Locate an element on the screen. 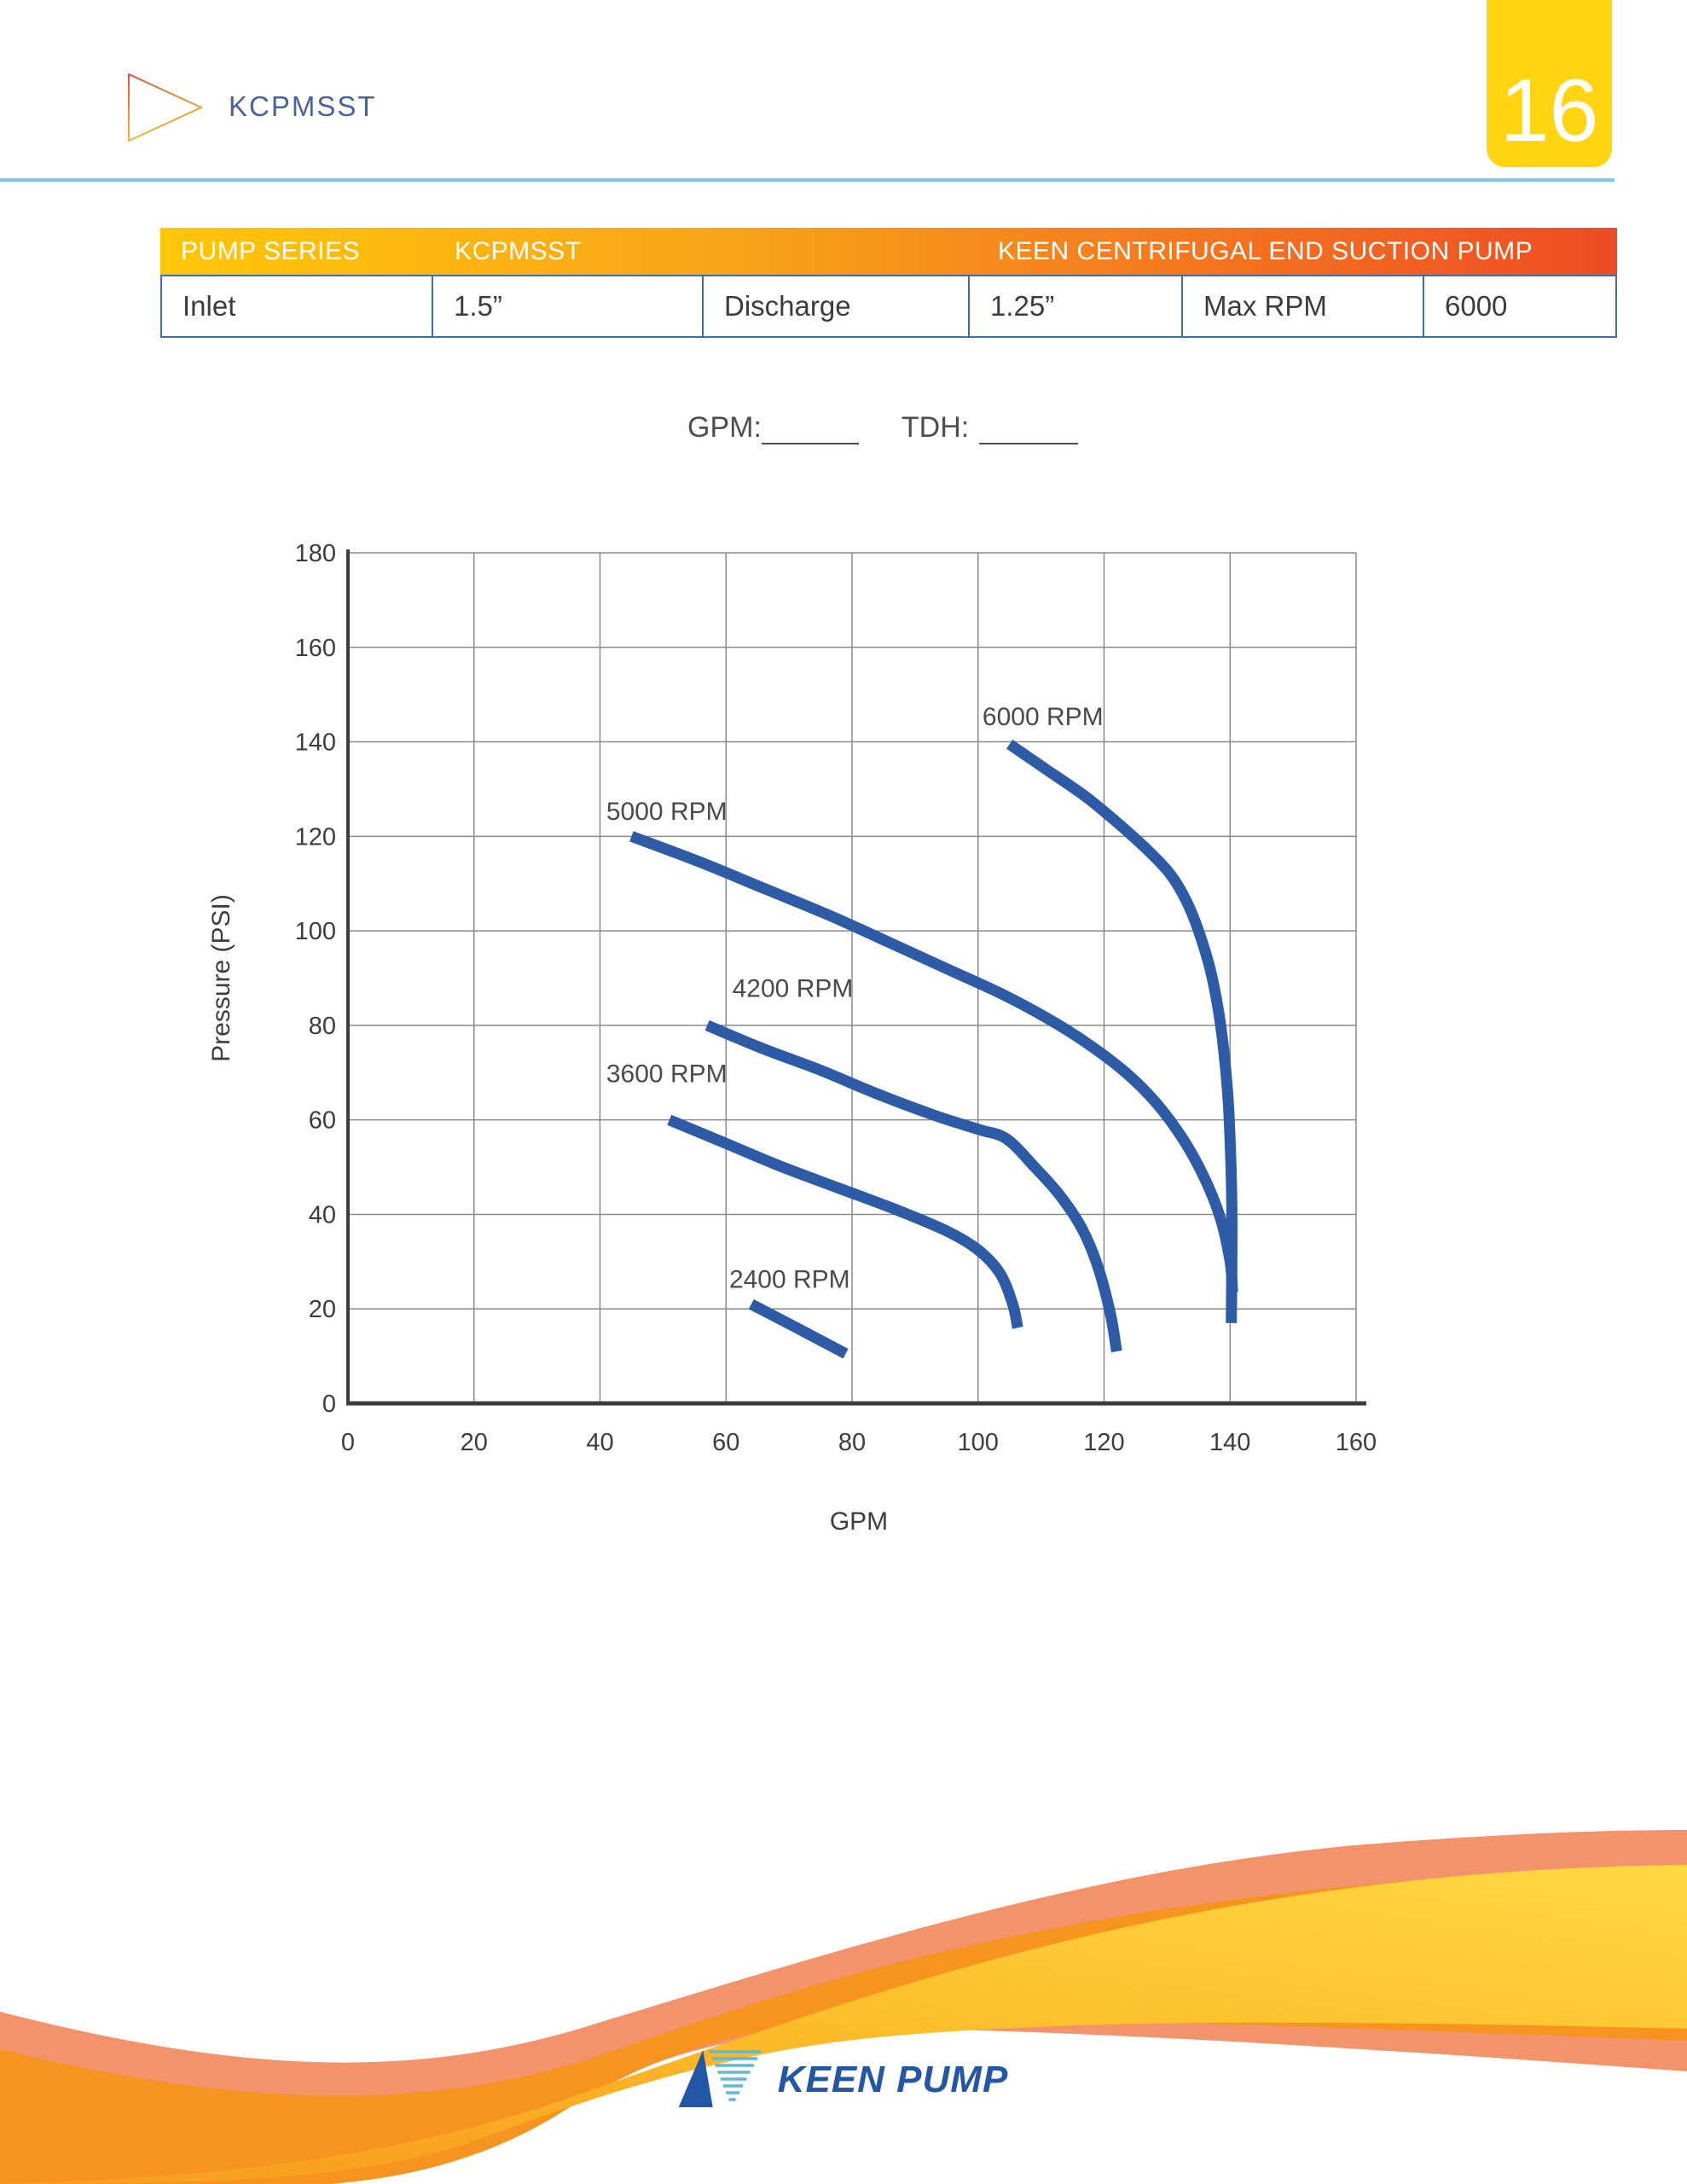 Image resolution: width=1687 pixels, height=2184 pixels. header-rule is located at coordinates (808, 180).